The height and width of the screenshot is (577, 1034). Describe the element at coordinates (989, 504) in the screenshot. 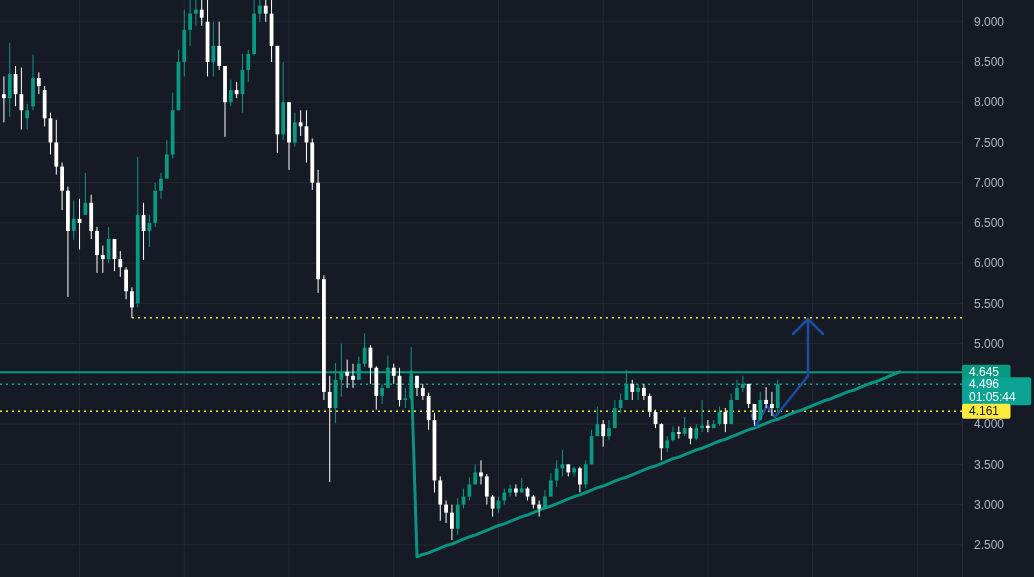

I see `y-tick-label: 3.000` at that location.